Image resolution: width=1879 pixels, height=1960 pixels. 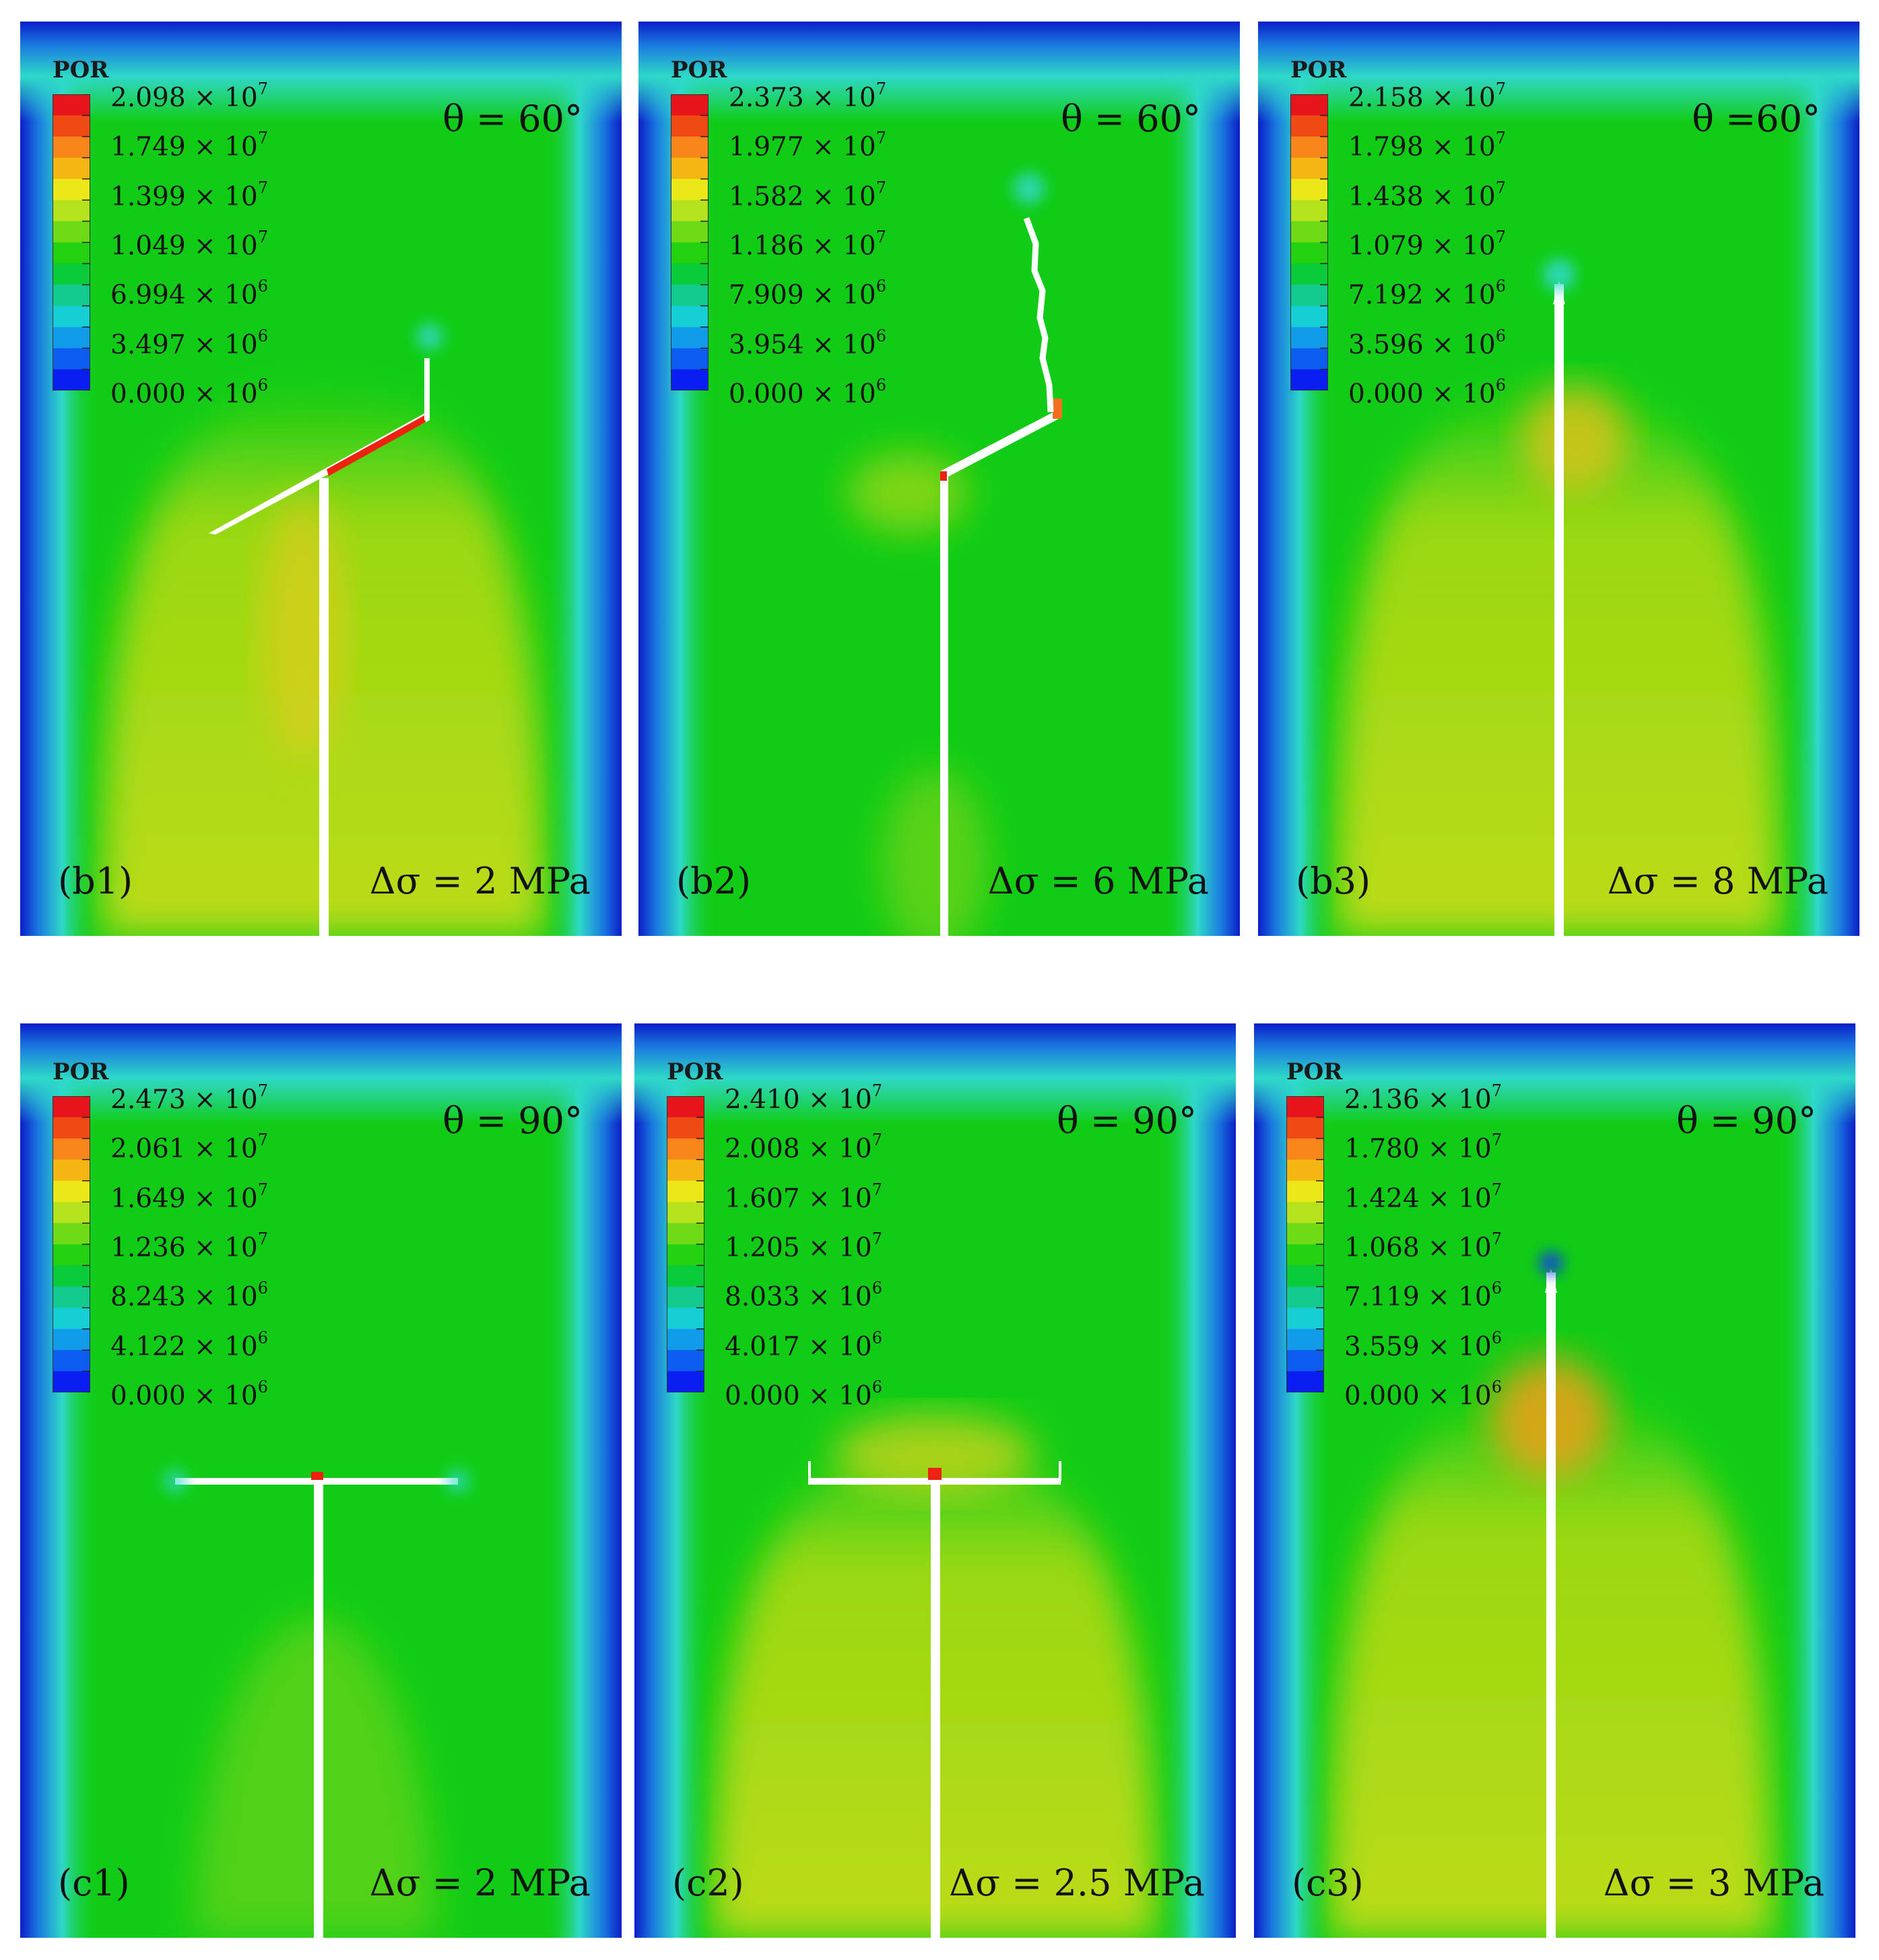 What do you see at coordinates (1427, 195) in the screenshot?
I see `colorbar-tick-label: 1.438 × 107` at bounding box center [1427, 195].